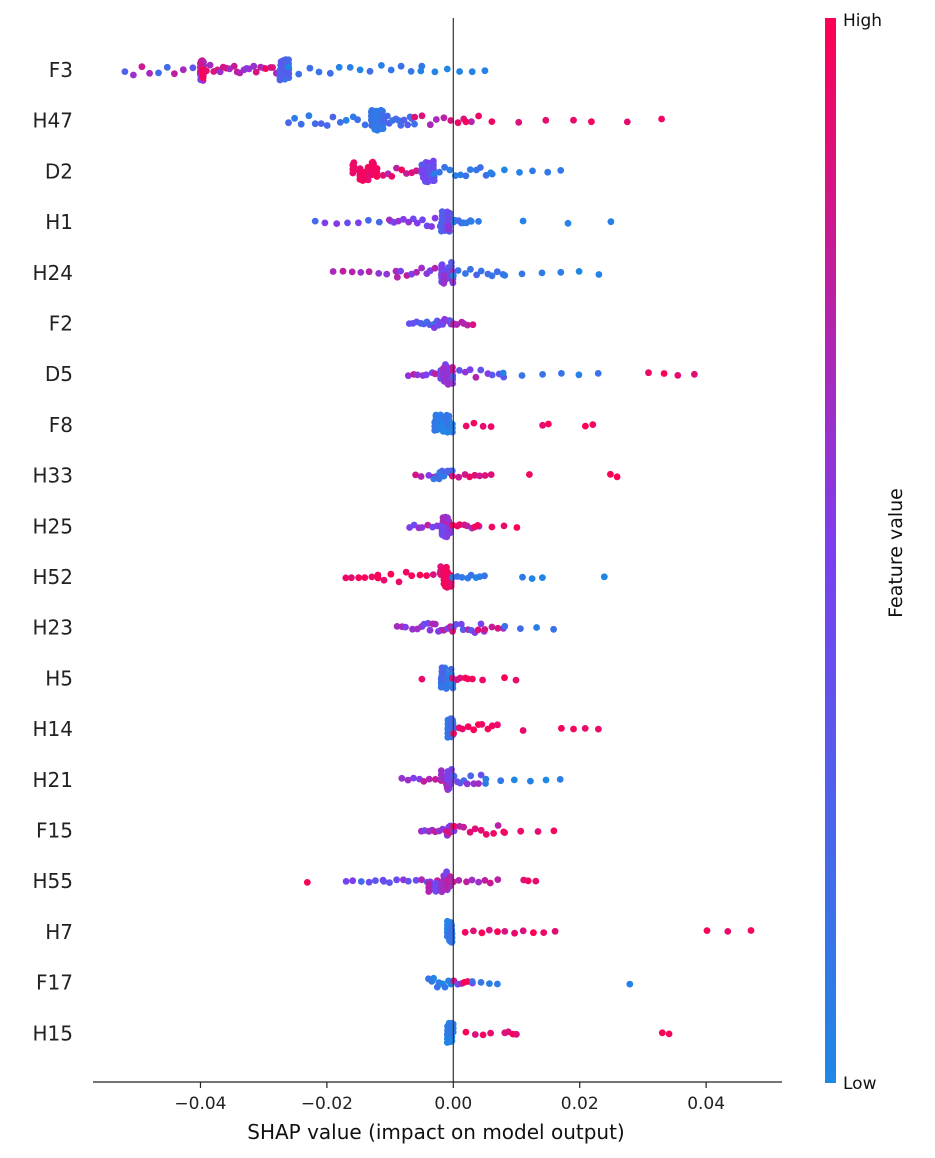 This screenshot has height=1158, width=935. Describe the element at coordinates (59, 678) in the screenshot. I see `feature-label-h5: H5` at that location.